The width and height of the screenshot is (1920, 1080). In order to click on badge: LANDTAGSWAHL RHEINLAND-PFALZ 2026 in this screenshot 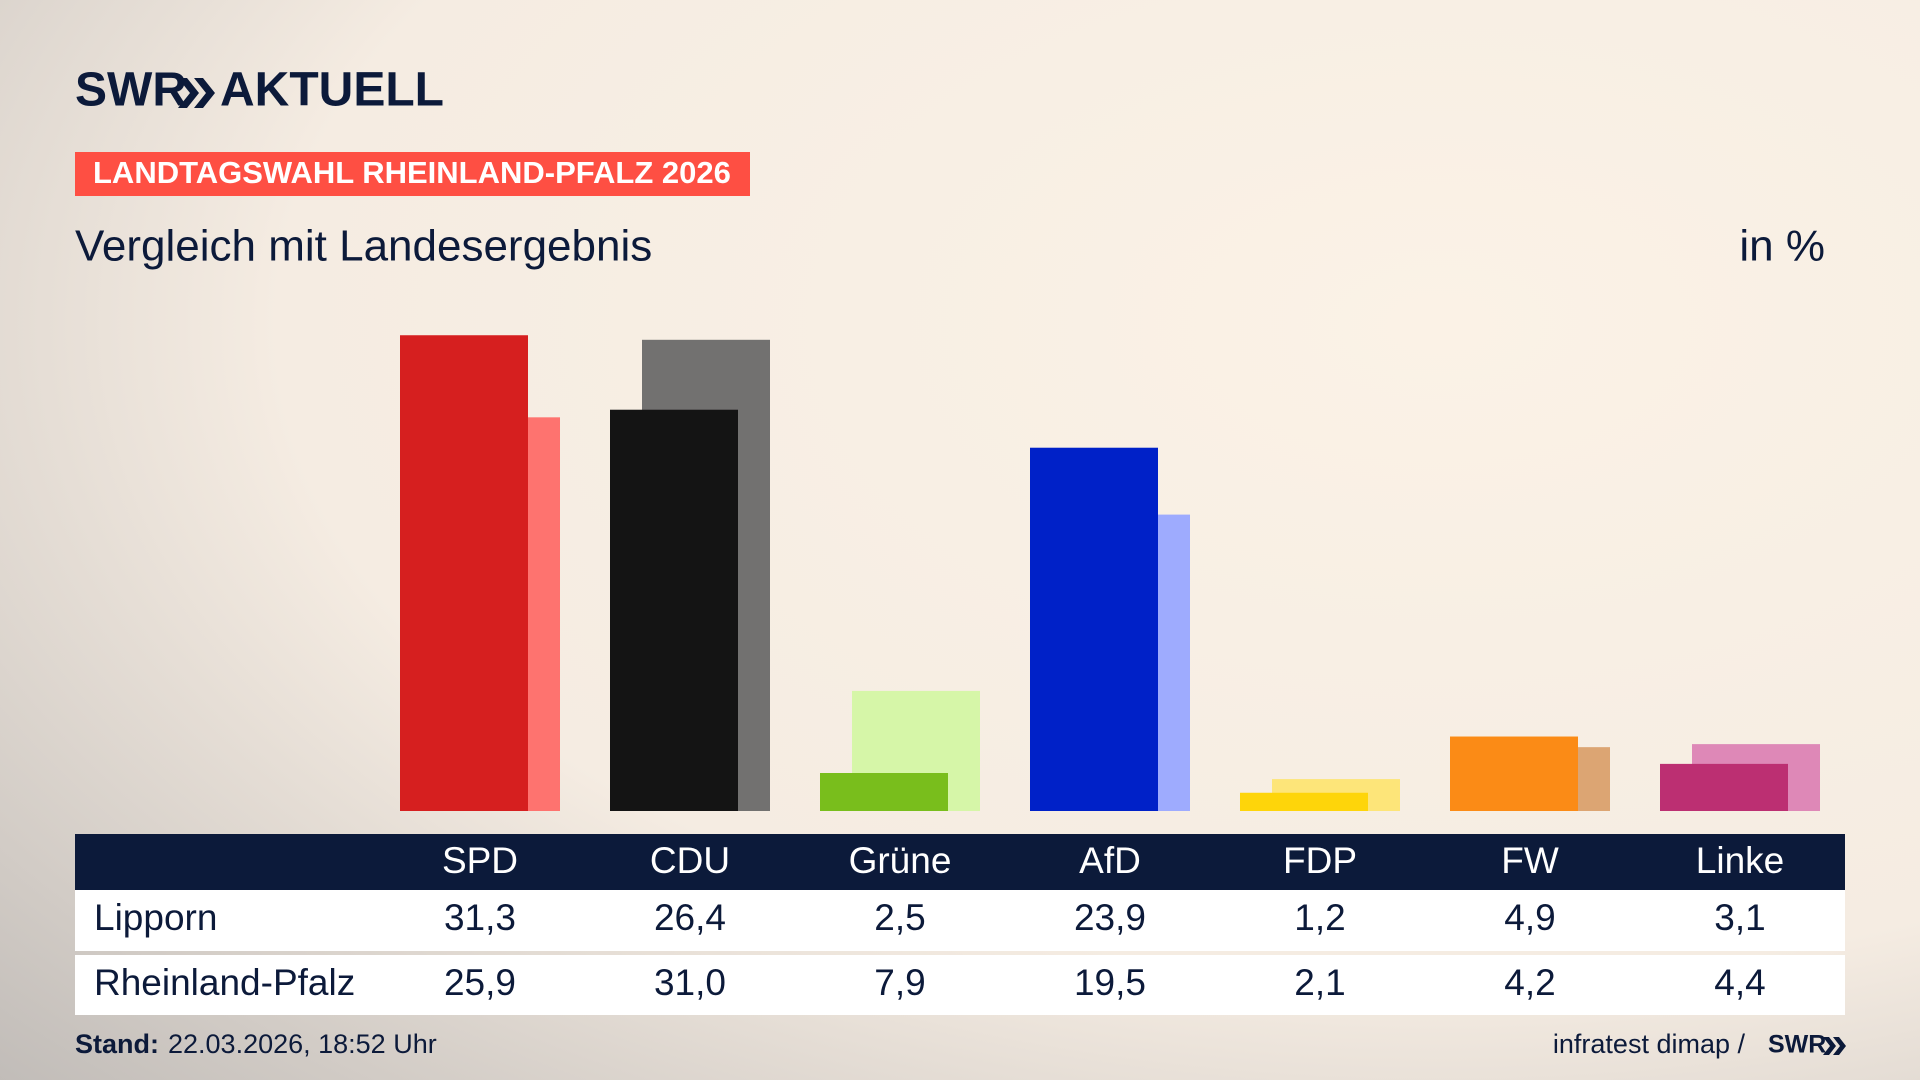, I will do `click(412, 172)`.